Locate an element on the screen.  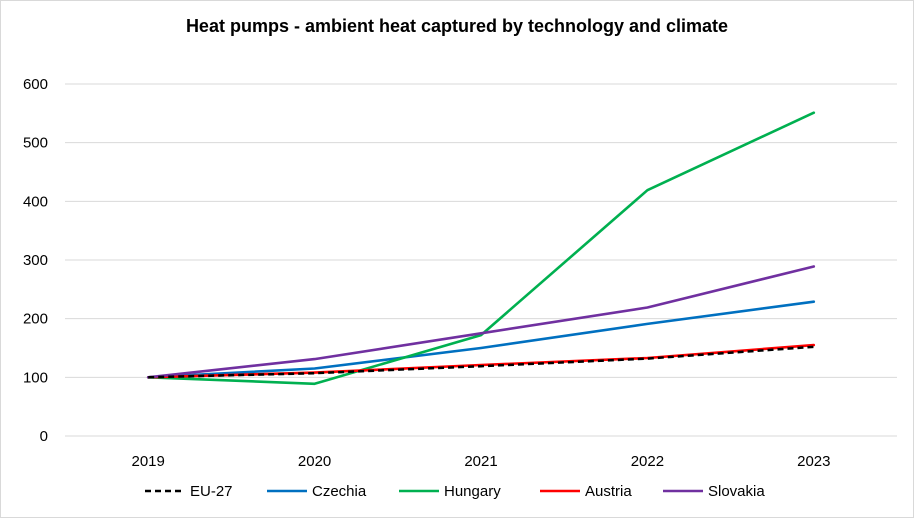
y-tick-label-200: 200 is located at coordinates (35, 319).